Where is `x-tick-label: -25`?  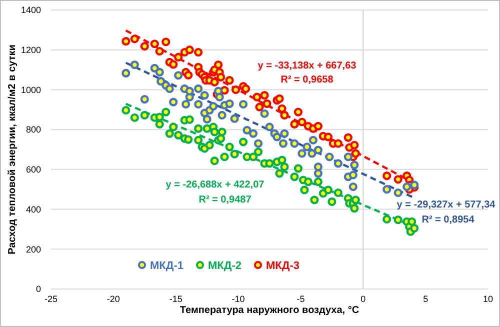 x-tick-label: -25 is located at coordinates (51, 299).